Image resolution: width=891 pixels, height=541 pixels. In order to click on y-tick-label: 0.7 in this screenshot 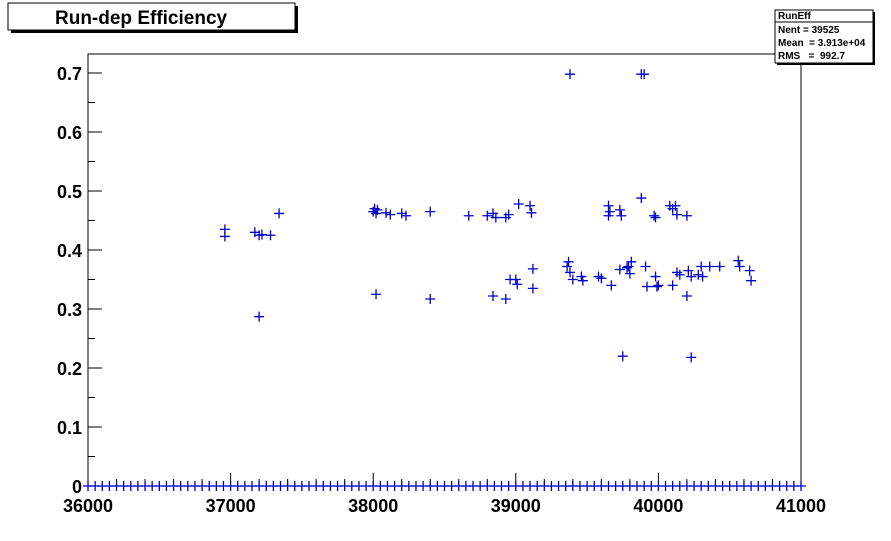, I will do `click(69, 74)`.